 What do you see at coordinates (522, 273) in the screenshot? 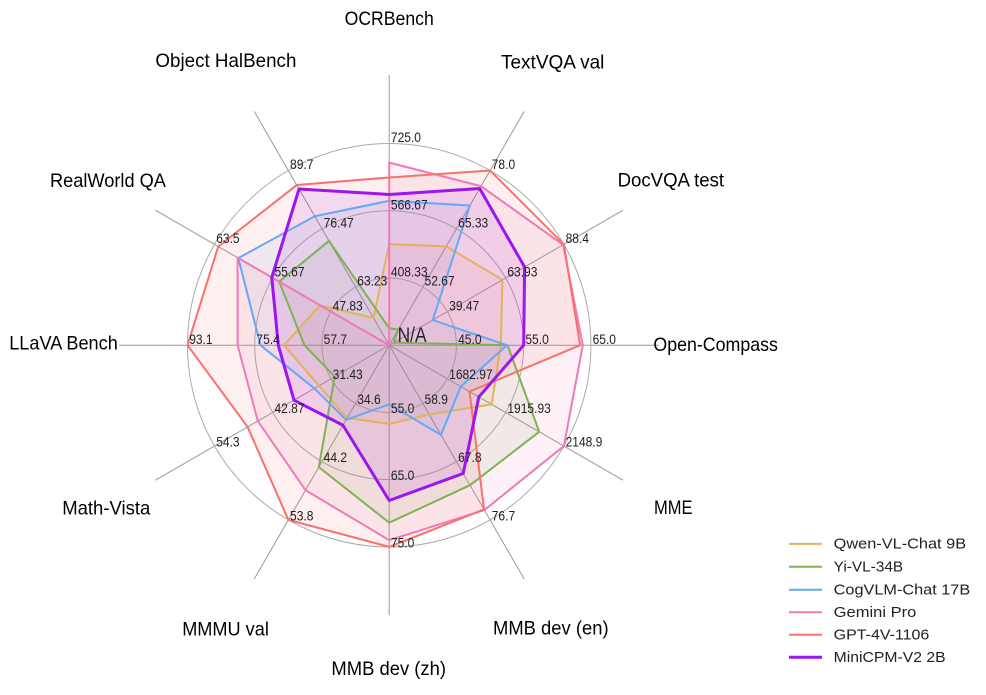
I see `svg-text: 63.93` at bounding box center [522, 273].